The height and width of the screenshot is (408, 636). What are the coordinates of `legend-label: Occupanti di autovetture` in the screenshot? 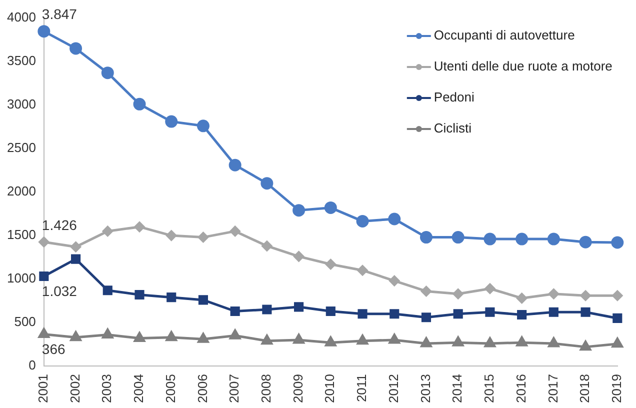 It's located at (504, 35).